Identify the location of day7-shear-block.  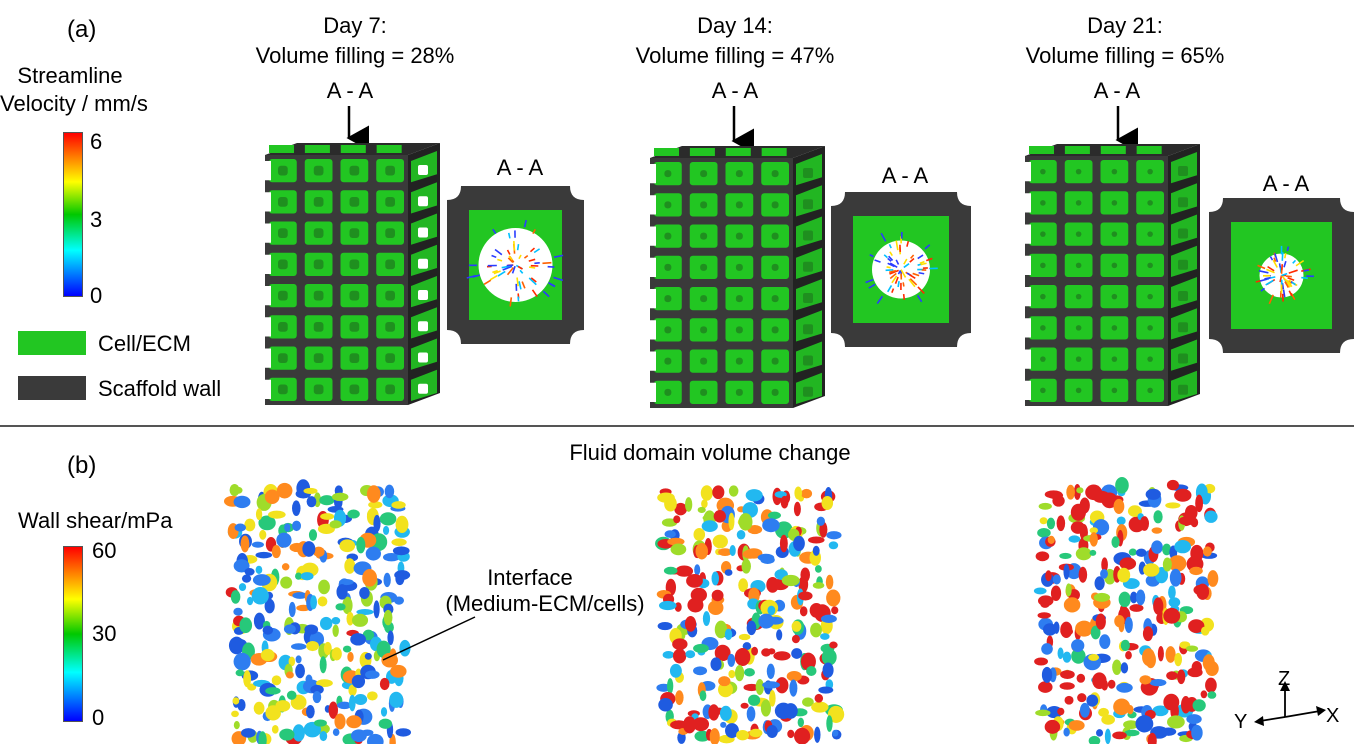
(318, 611).